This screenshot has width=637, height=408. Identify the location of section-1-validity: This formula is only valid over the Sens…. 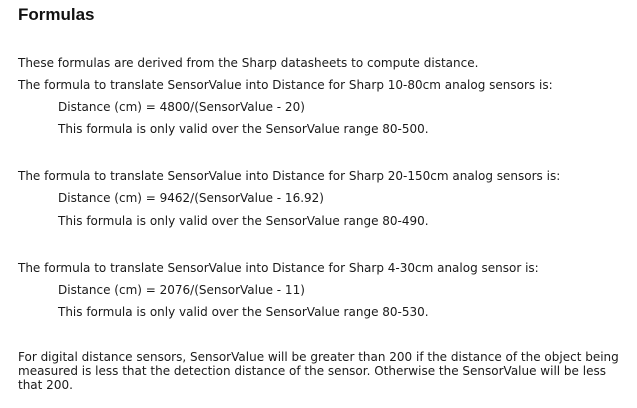
(243, 129).